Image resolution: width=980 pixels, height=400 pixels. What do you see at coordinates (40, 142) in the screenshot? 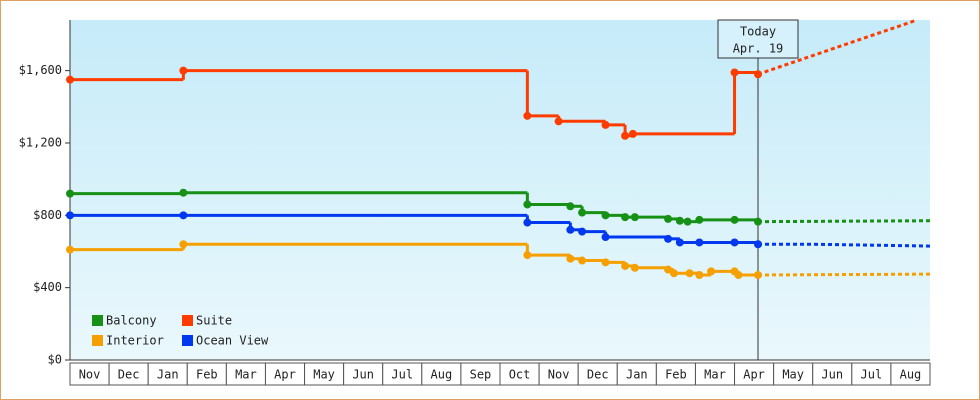
I see `y-tick-label: $1,200` at bounding box center [40, 142].